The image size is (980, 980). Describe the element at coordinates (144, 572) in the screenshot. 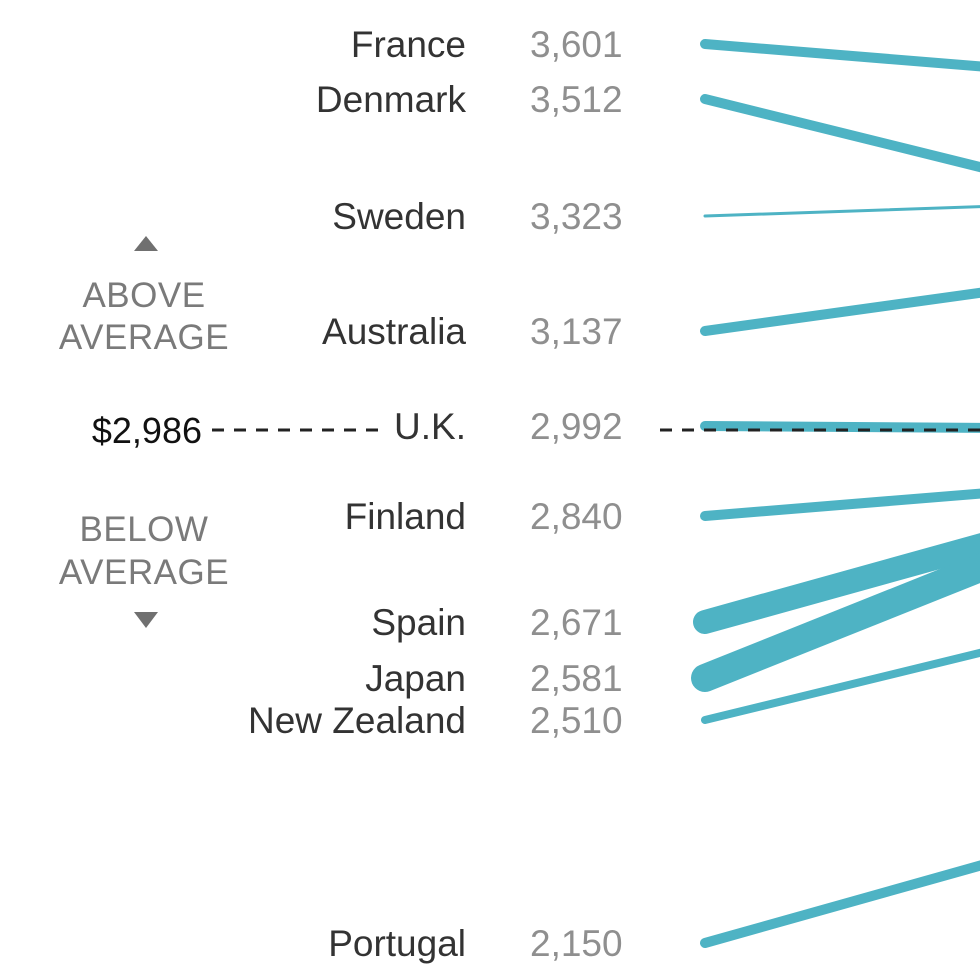

I see `below-average-line-2: AVERAGE` at that location.